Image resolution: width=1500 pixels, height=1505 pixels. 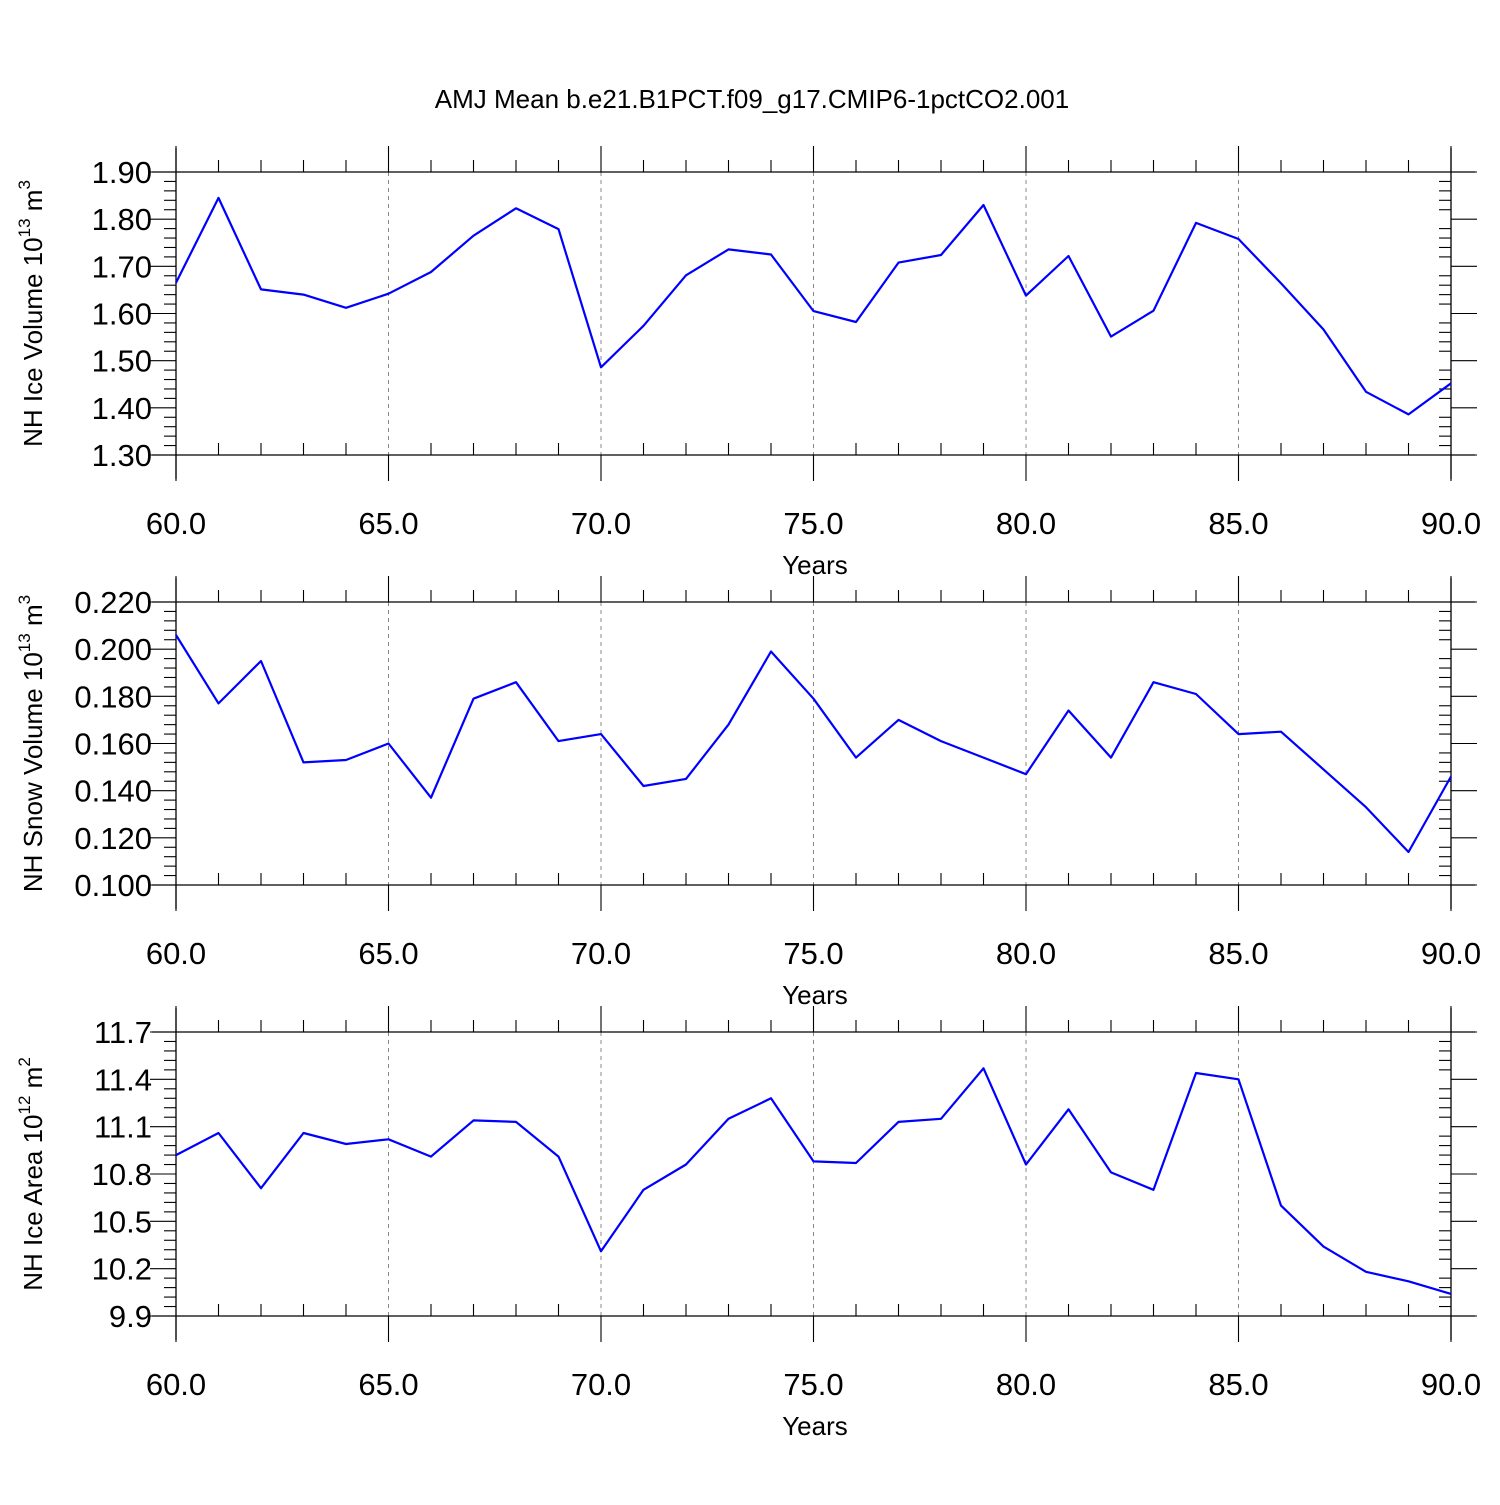 I want to click on y-axis-label: NH Ice Volume 1013 m3, so click(x=31, y=313).